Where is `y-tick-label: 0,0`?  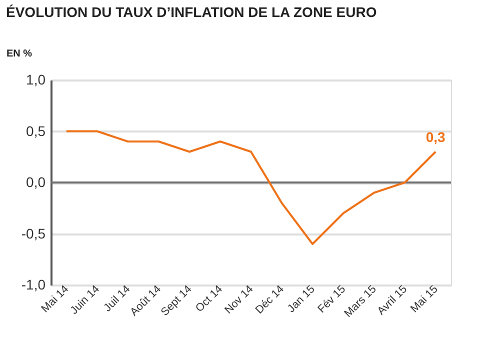 y-tick-label: 0,0 is located at coordinates (36, 182).